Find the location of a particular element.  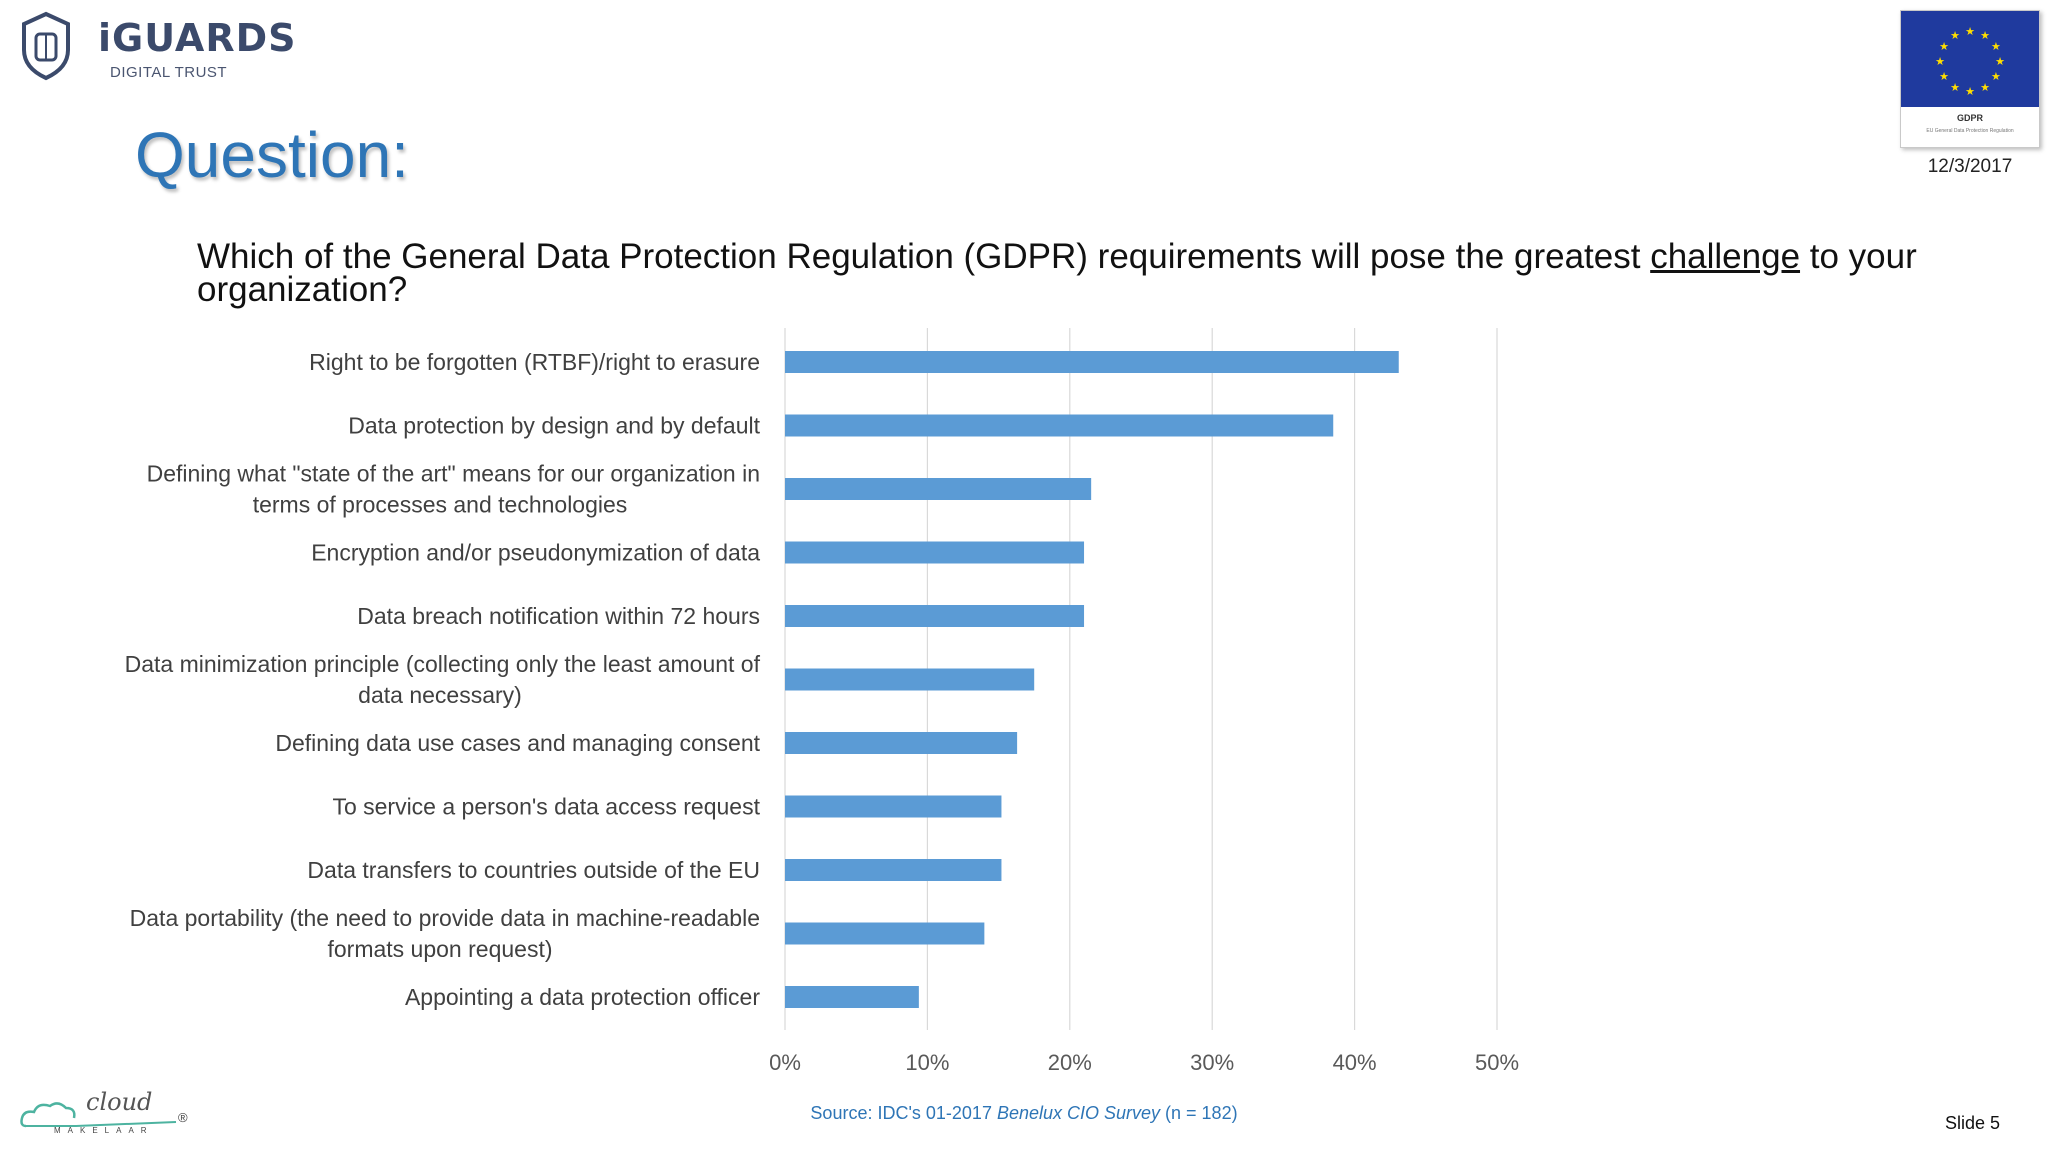

cloud-makelaar-logo: cloud MAKELAAR ® is located at coordinates (108, 1116).